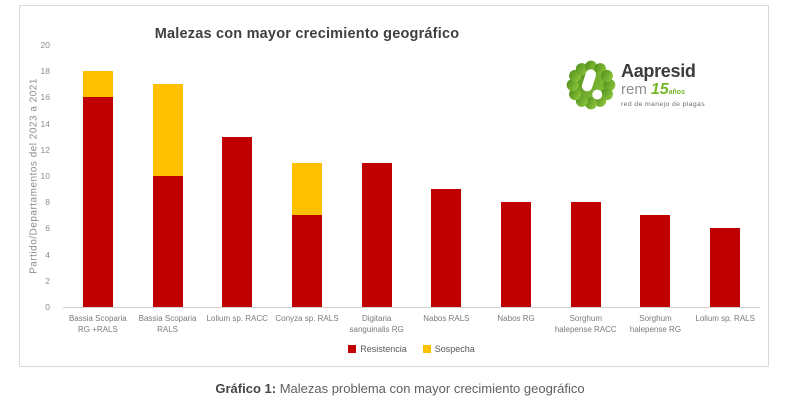 The image size is (800, 410). I want to click on y-tick-label: 8, so click(47, 202).